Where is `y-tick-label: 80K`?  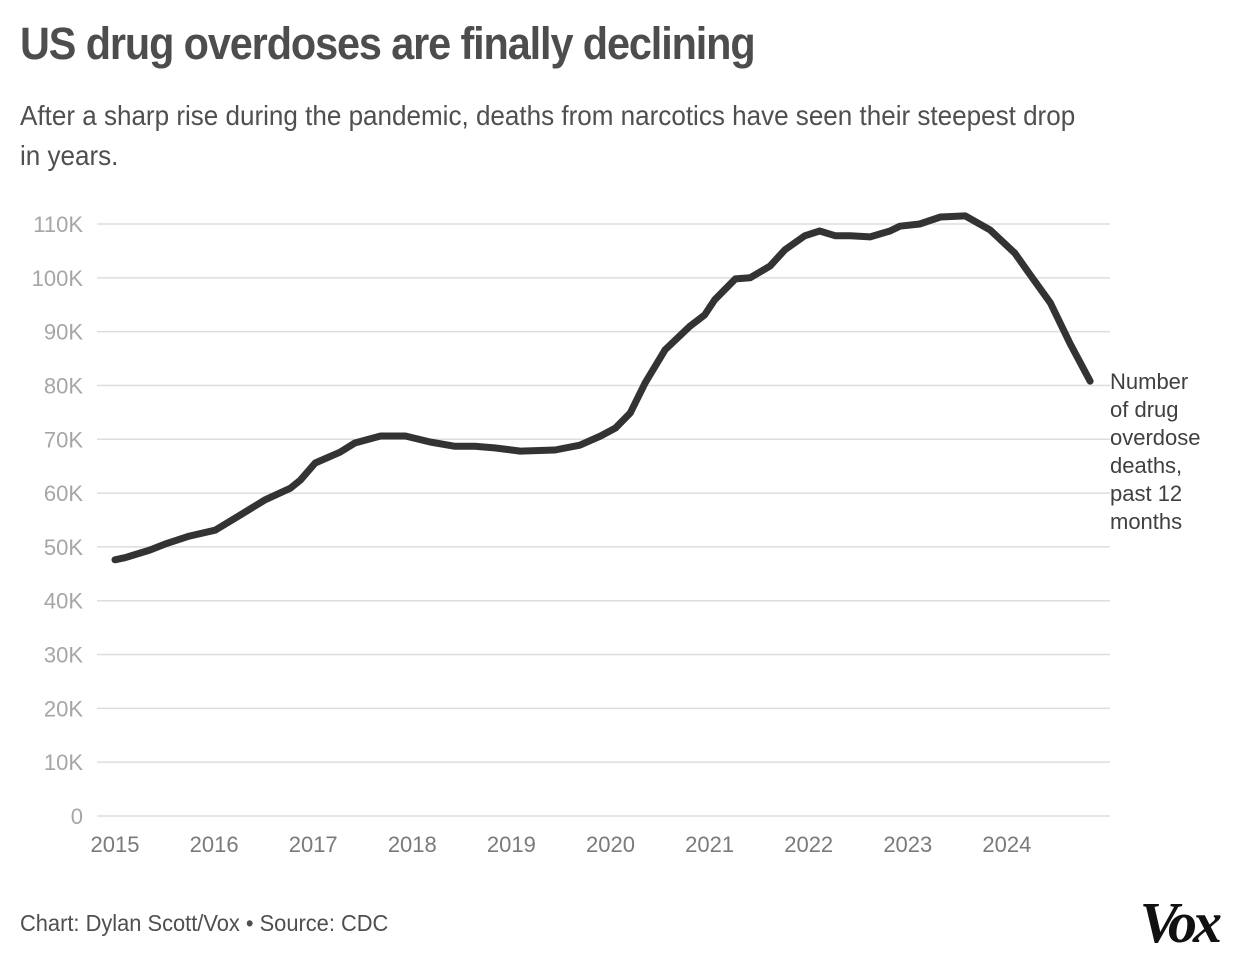
y-tick-label: 80K is located at coordinates (63, 385).